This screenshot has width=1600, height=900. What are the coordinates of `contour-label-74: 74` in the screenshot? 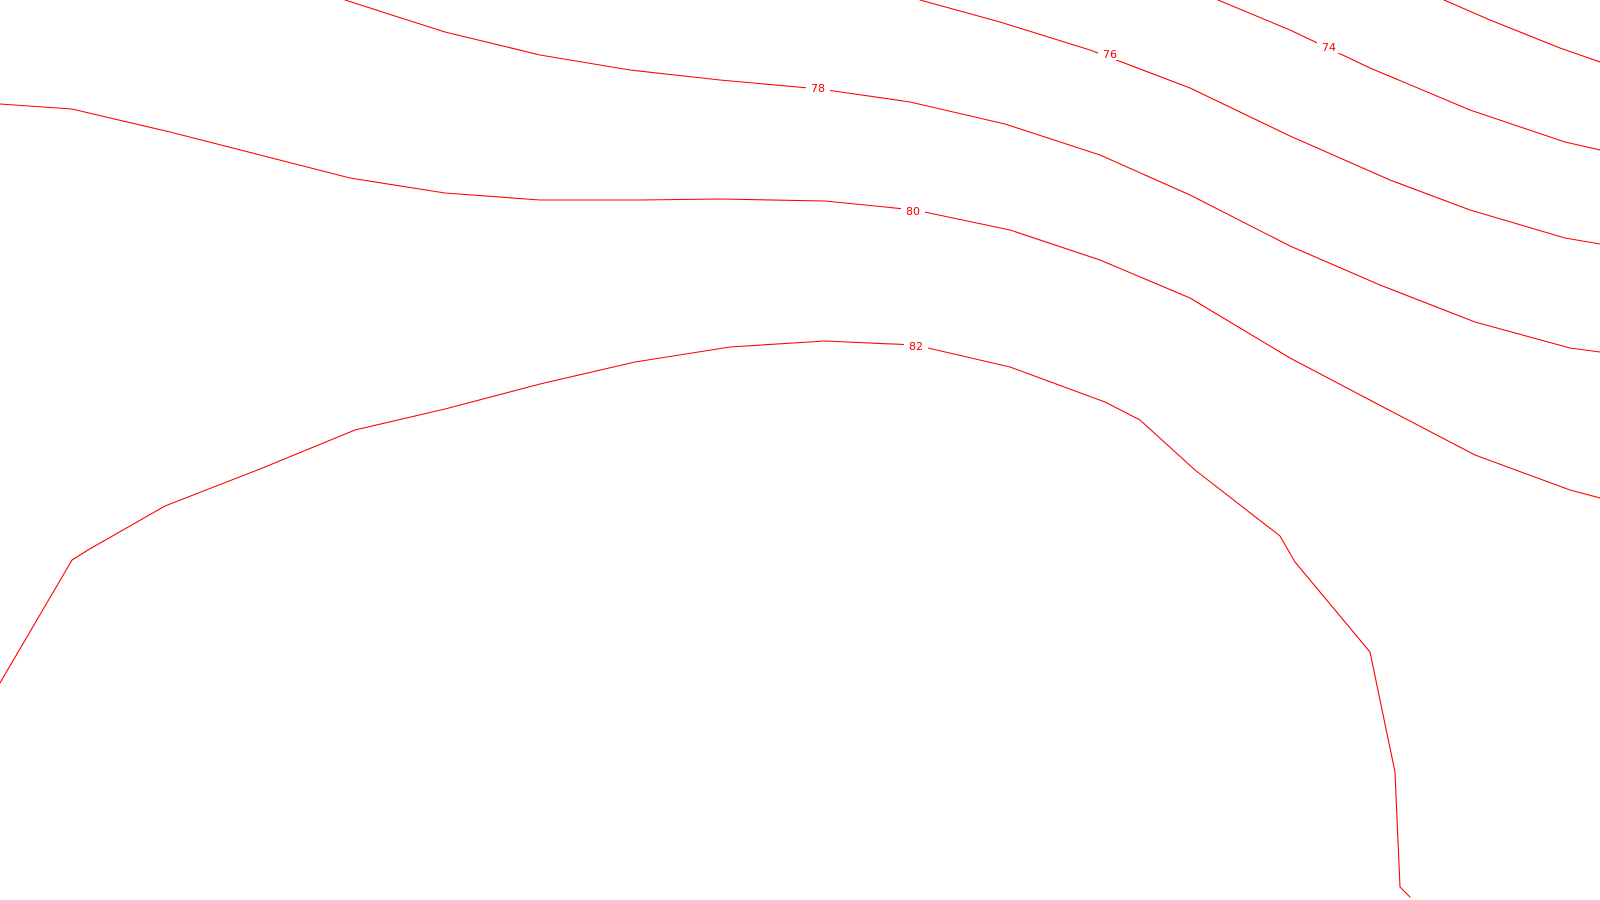 It's located at (1329, 46).